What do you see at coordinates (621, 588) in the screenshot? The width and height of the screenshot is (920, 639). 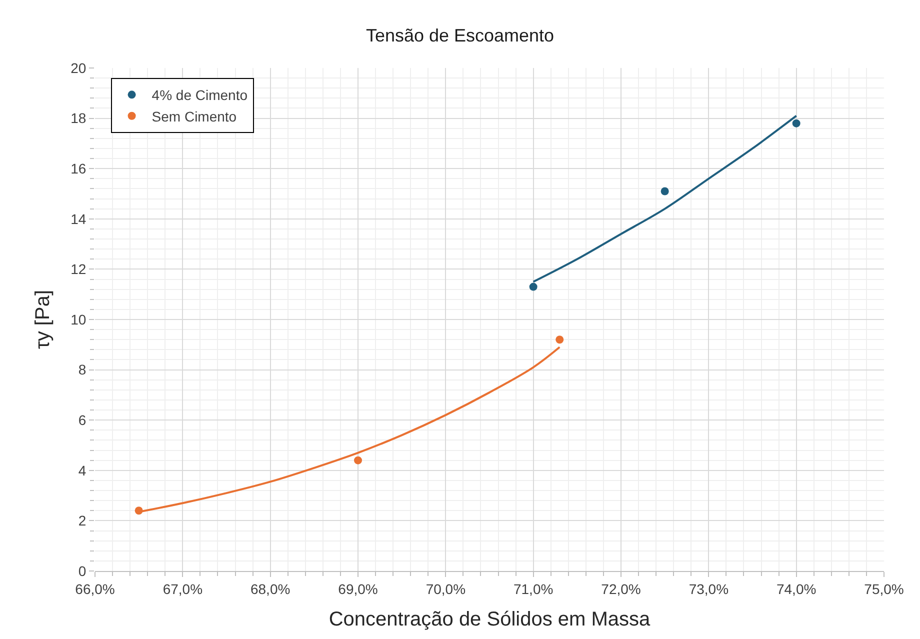 I see `x-tick-label: 72,0%` at bounding box center [621, 588].